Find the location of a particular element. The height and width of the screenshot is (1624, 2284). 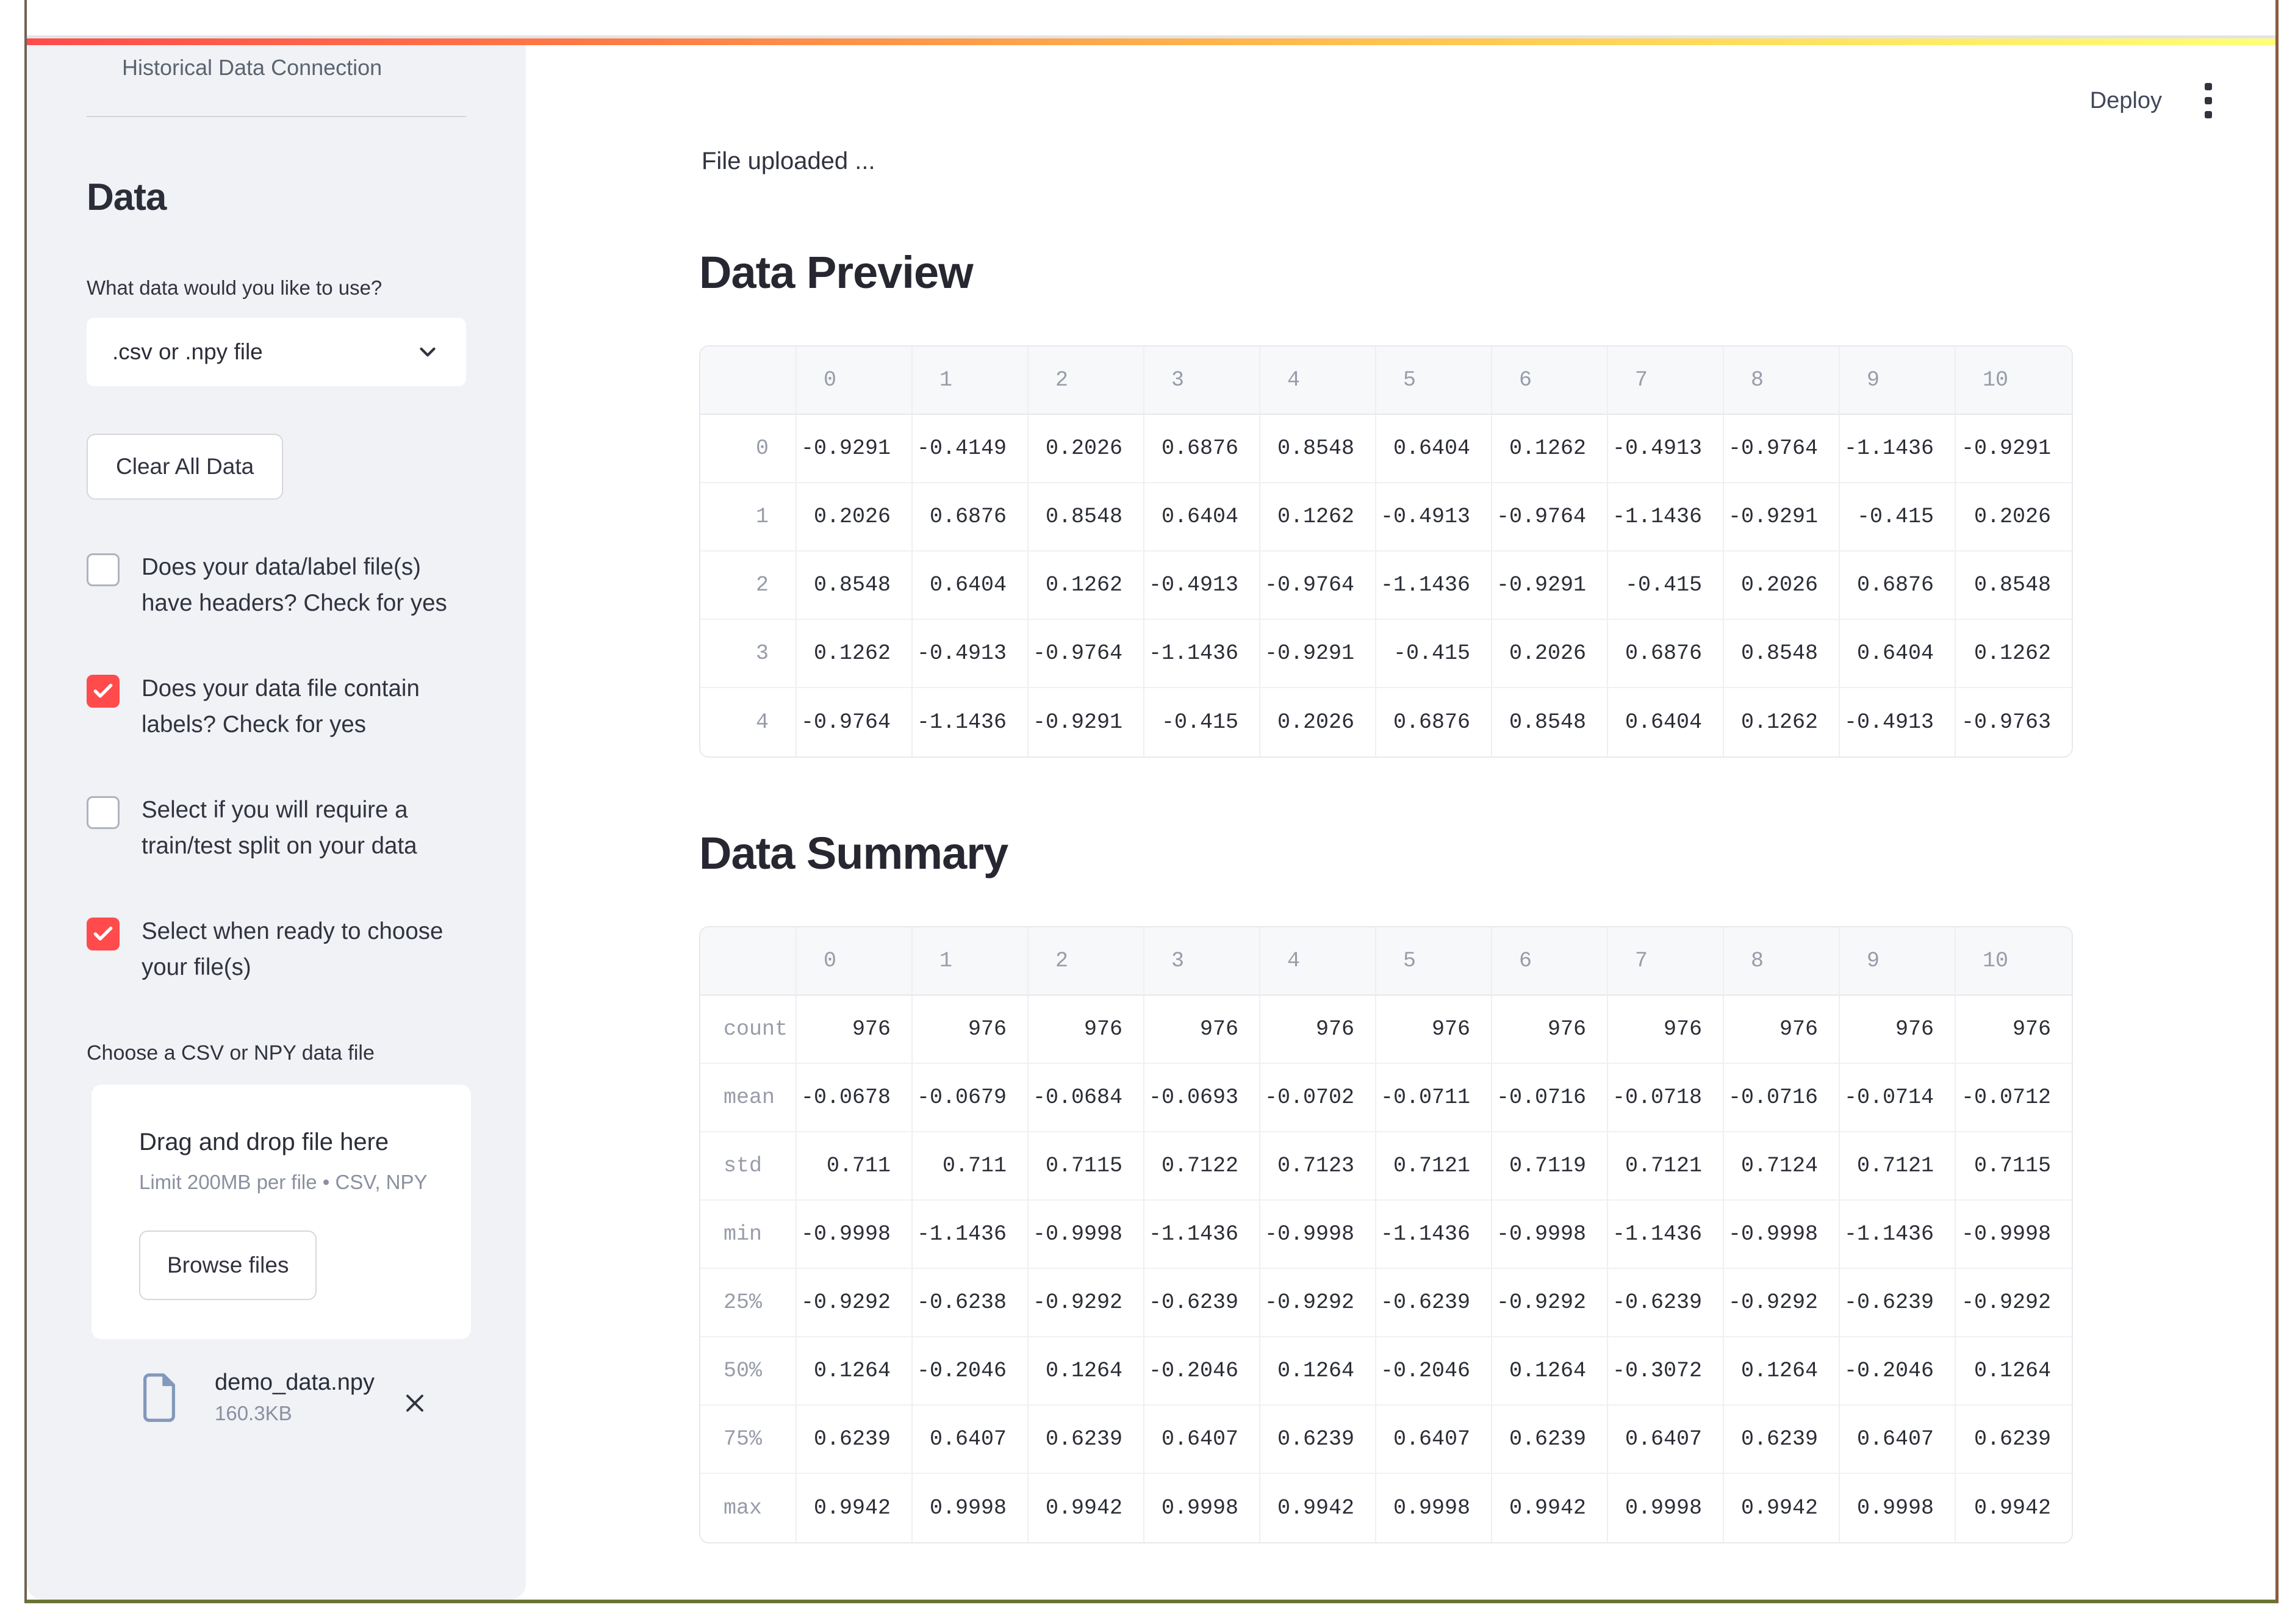

row-index-cell: 25% is located at coordinates (749, 1303).